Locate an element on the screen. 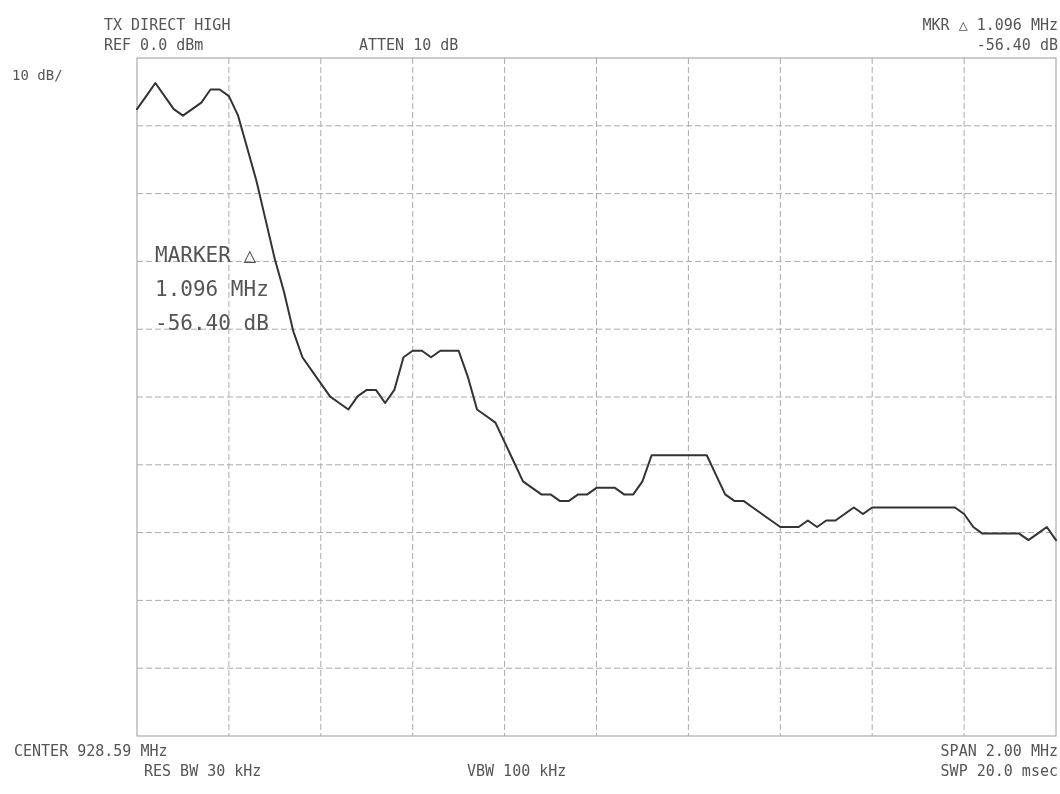  annotation: MARKER △ is located at coordinates (206, 255).